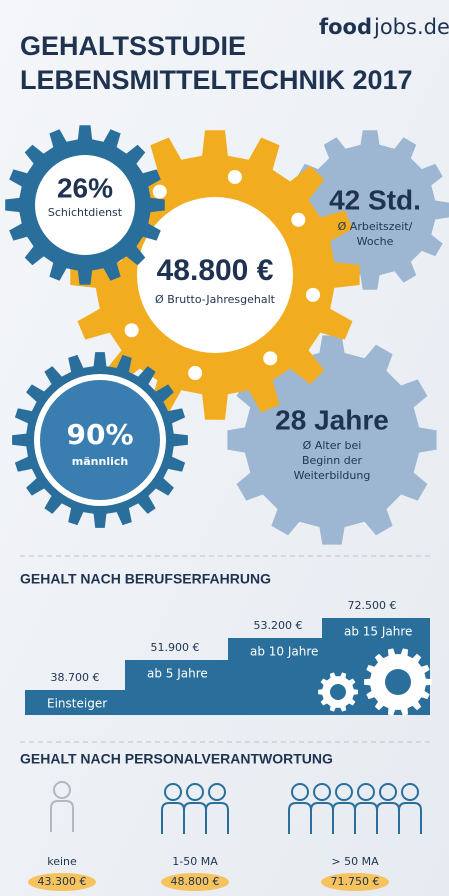 Image resolution: width=449 pixels, height=896 pixels. Describe the element at coordinates (175, 647) in the screenshot. I see `step-amount: 51.900 €` at that location.